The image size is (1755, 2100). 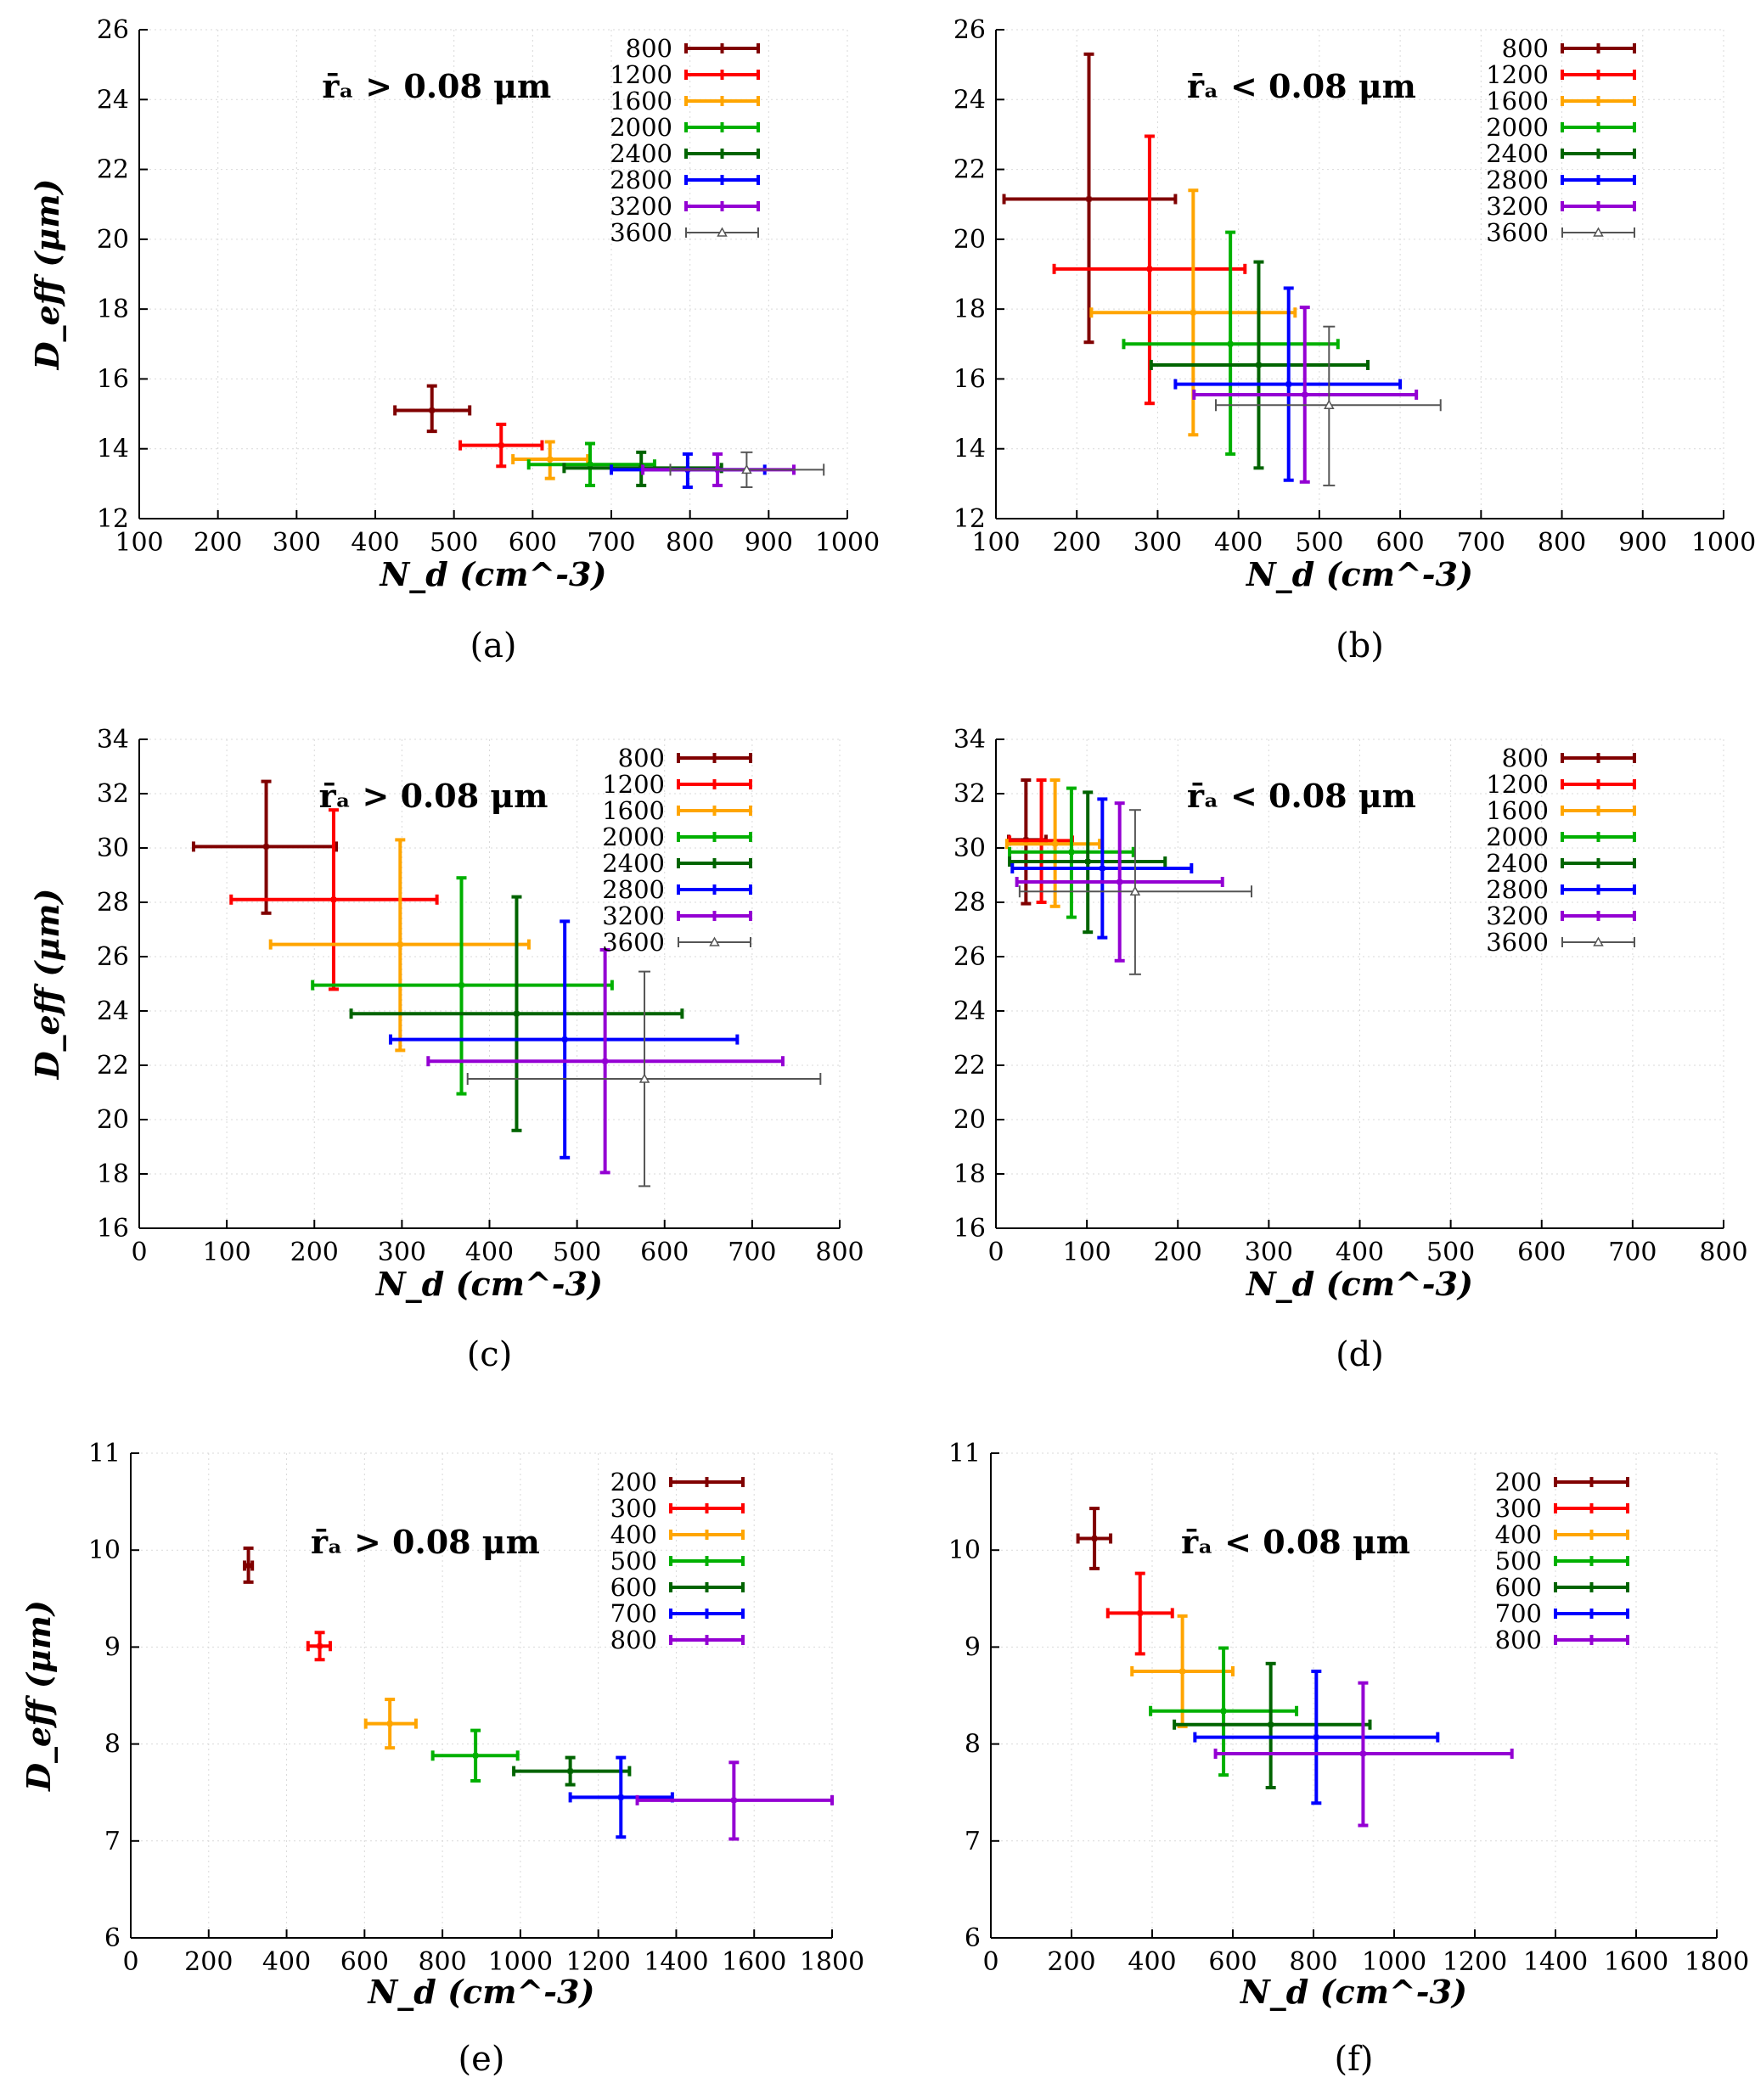 What do you see at coordinates (1475, 1962) in the screenshot?
I see `x-tick-label: 1200` at bounding box center [1475, 1962].